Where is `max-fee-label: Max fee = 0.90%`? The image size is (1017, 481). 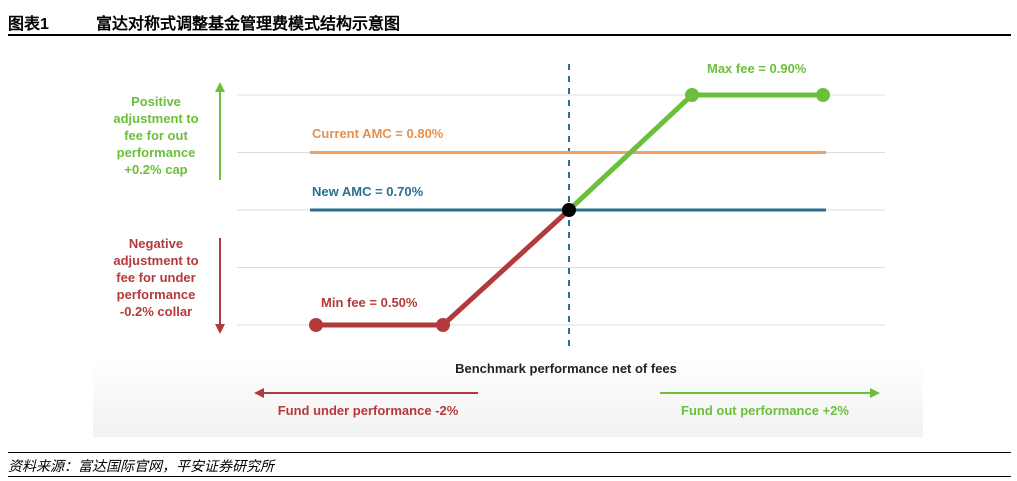
max-fee-label: Max fee = 0.90% is located at coordinates (757, 68).